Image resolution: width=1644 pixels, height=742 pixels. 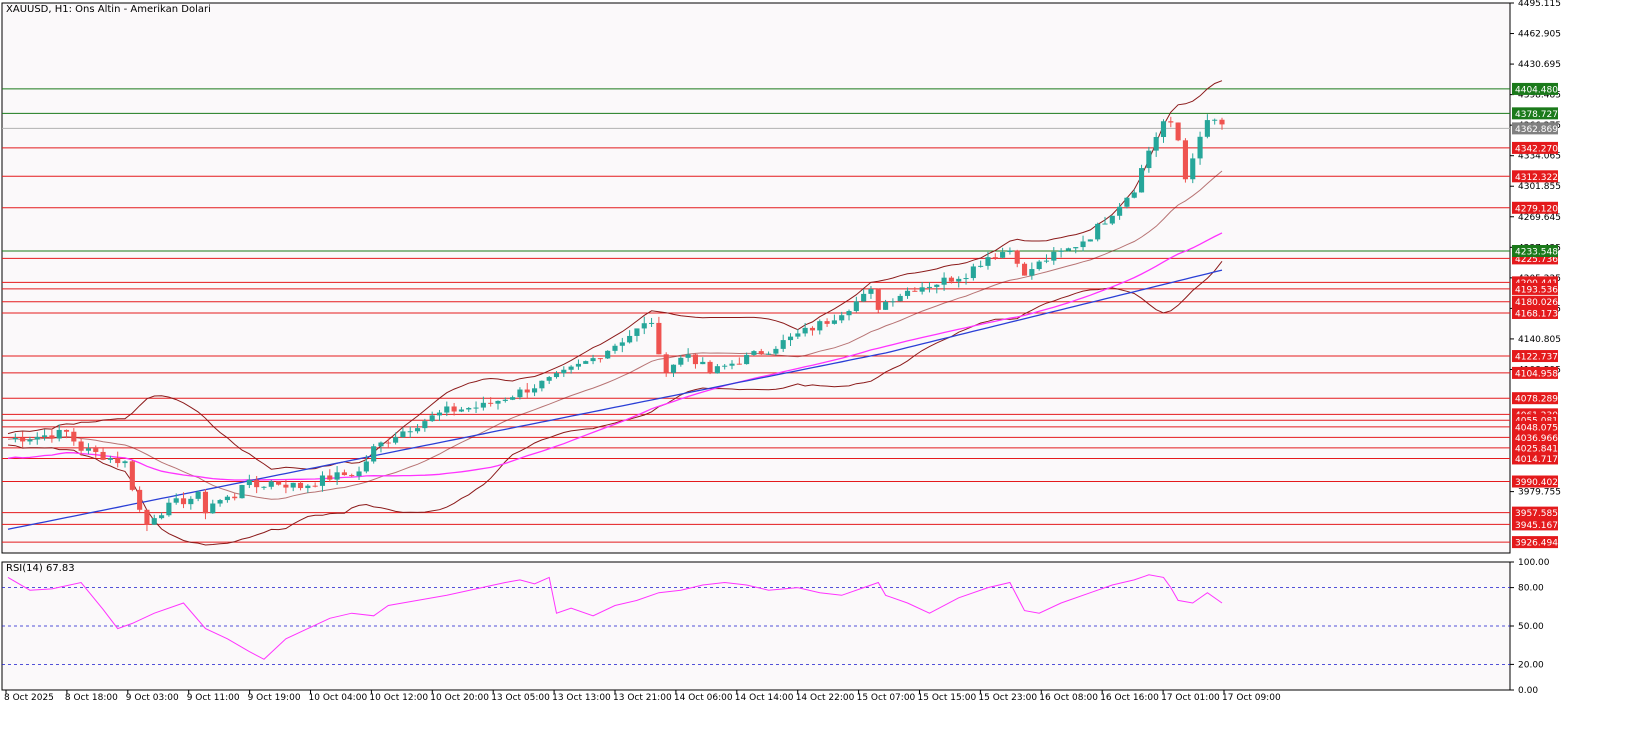 What do you see at coordinates (947, 698) in the screenshot?
I see `time-tick-label: 15 Oct 15:00` at bounding box center [947, 698].